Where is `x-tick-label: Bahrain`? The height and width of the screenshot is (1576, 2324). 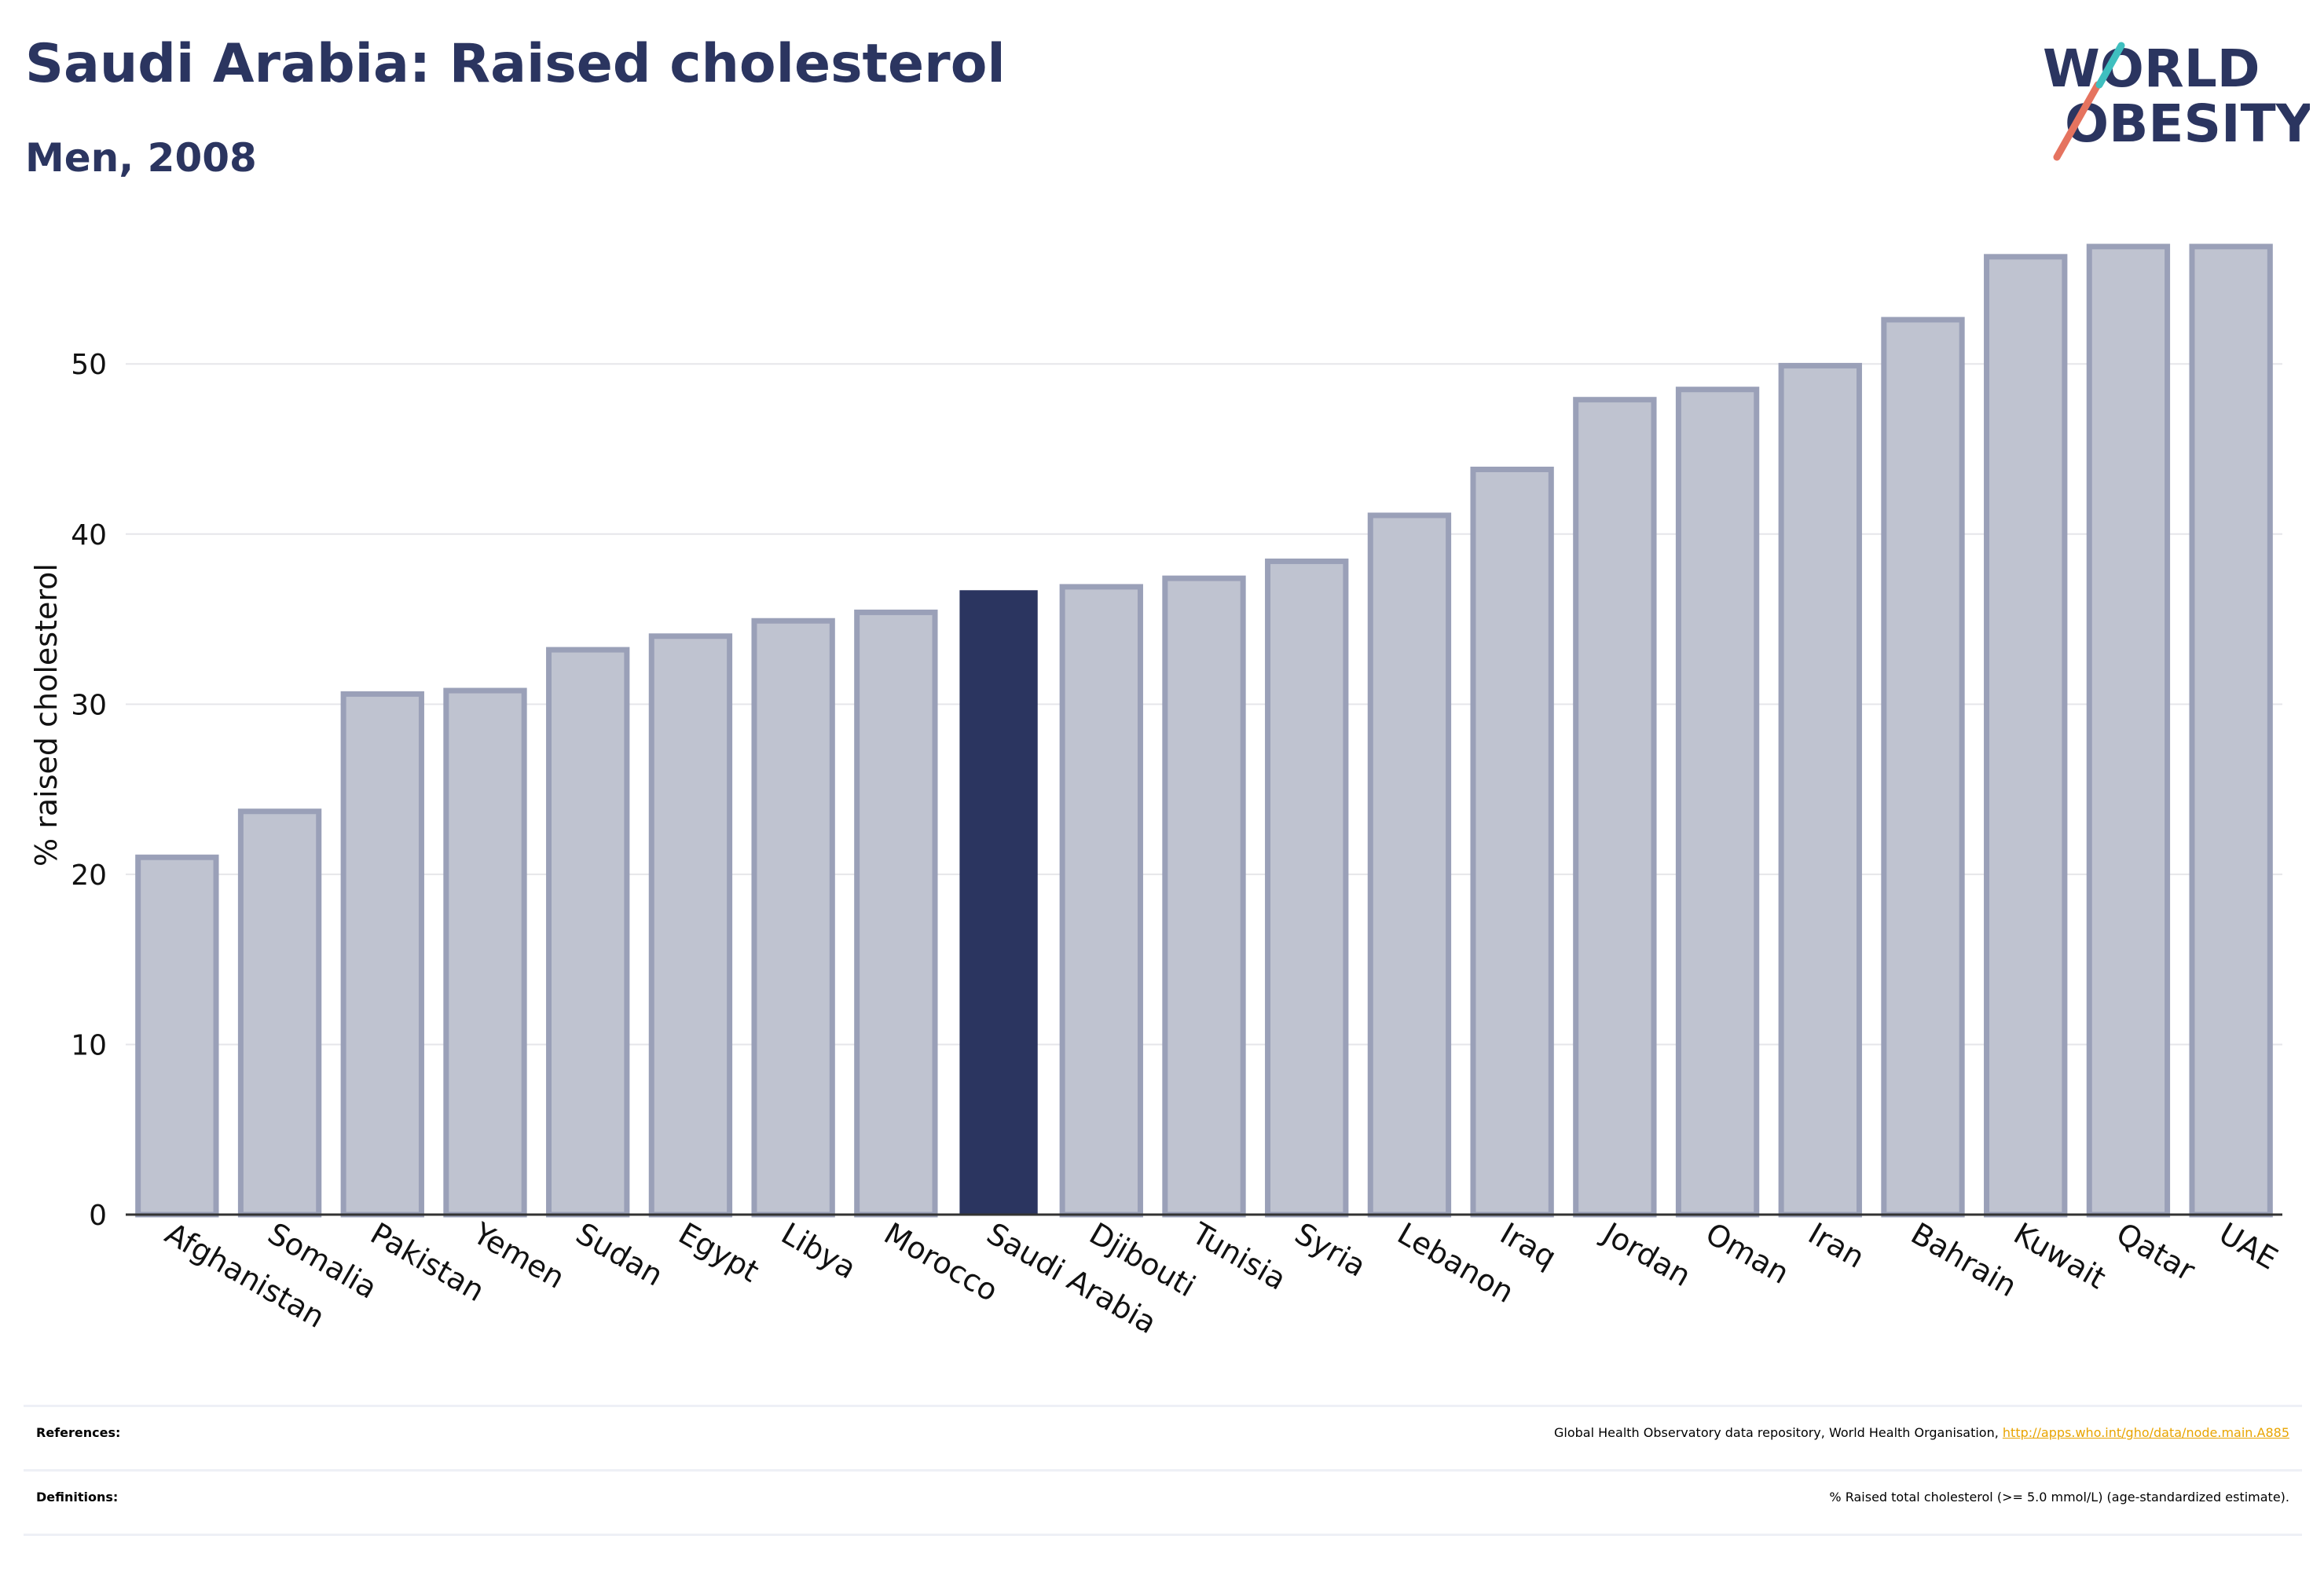 x-tick-label: Bahrain is located at coordinates (1963, 1260).